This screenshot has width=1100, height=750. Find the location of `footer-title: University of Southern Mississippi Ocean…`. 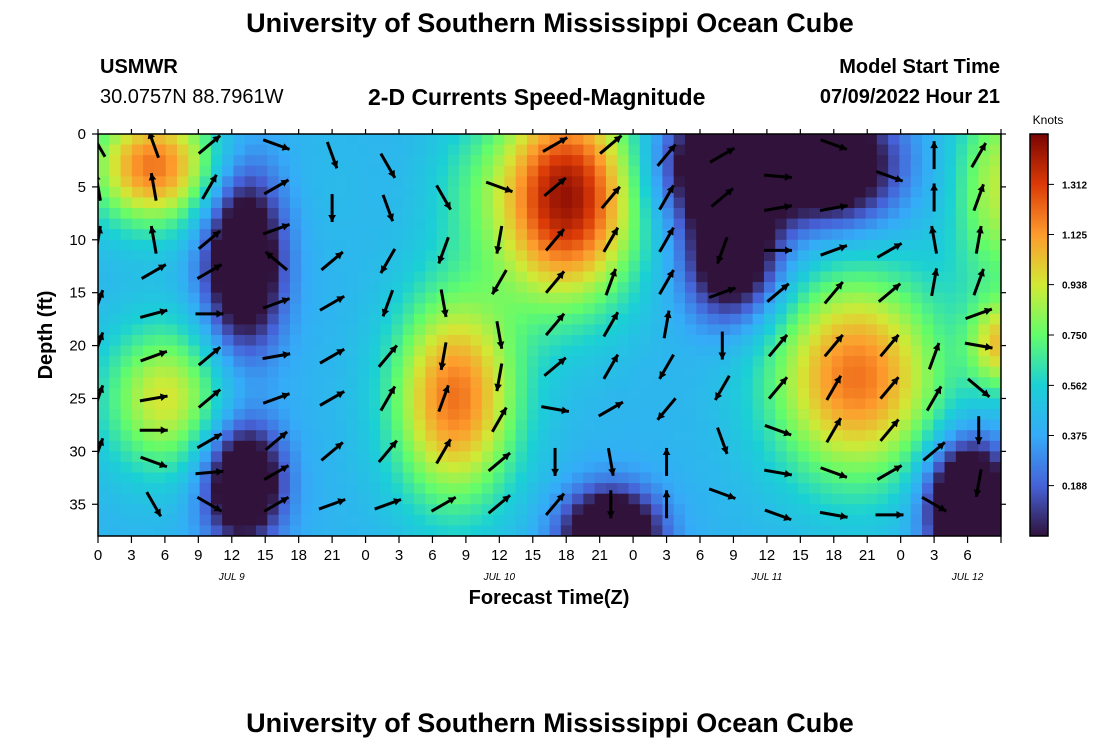

footer-title: University of Southern Mississippi Ocean… is located at coordinates (550, 723).